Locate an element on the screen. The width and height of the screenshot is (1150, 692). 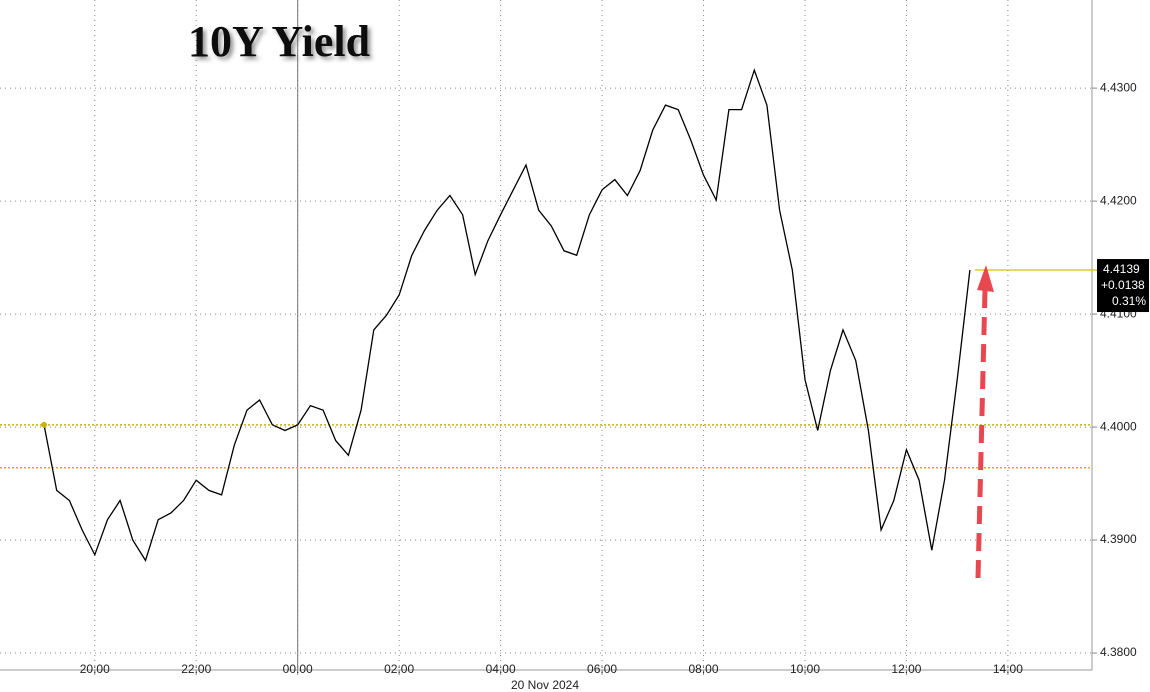
last-value-box is located at coordinates (1123, 286).